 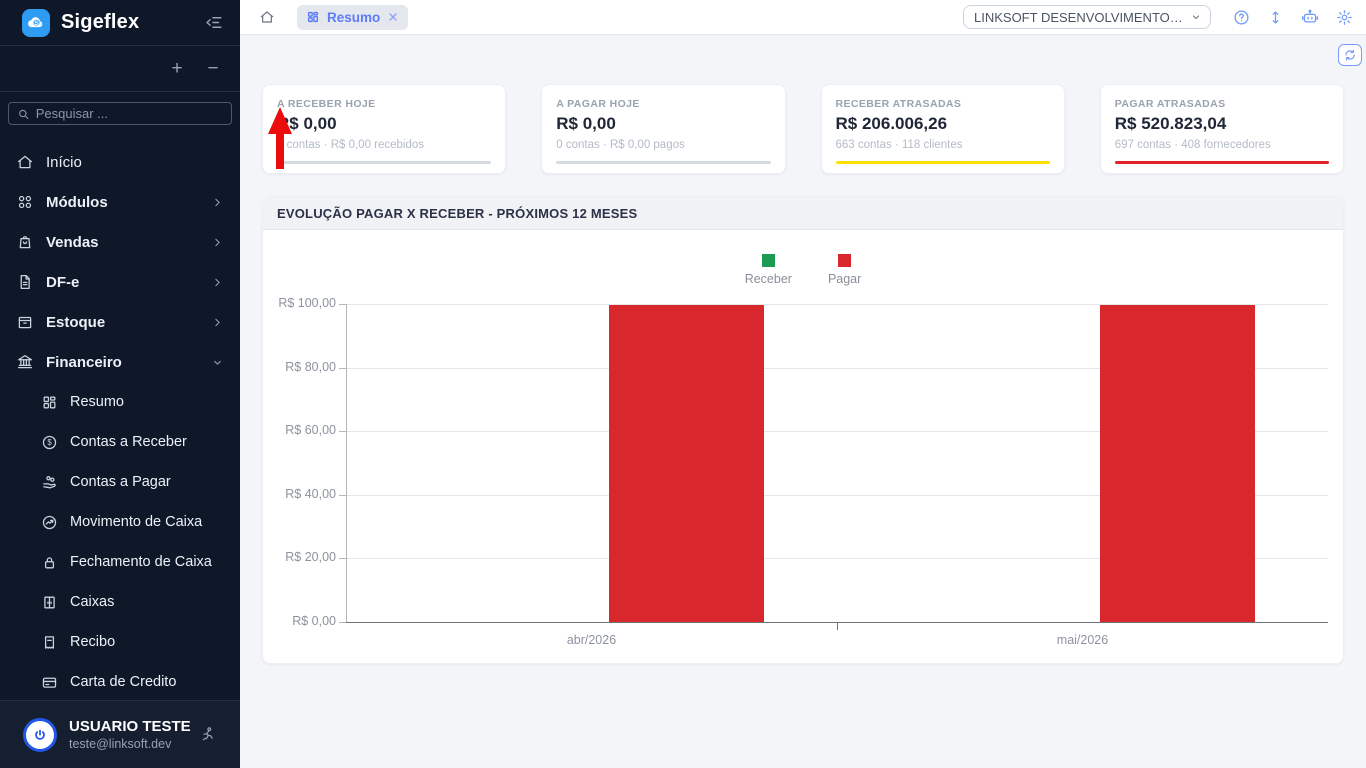 I want to click on tab-label: Resumo, so click(x=354, y=17).